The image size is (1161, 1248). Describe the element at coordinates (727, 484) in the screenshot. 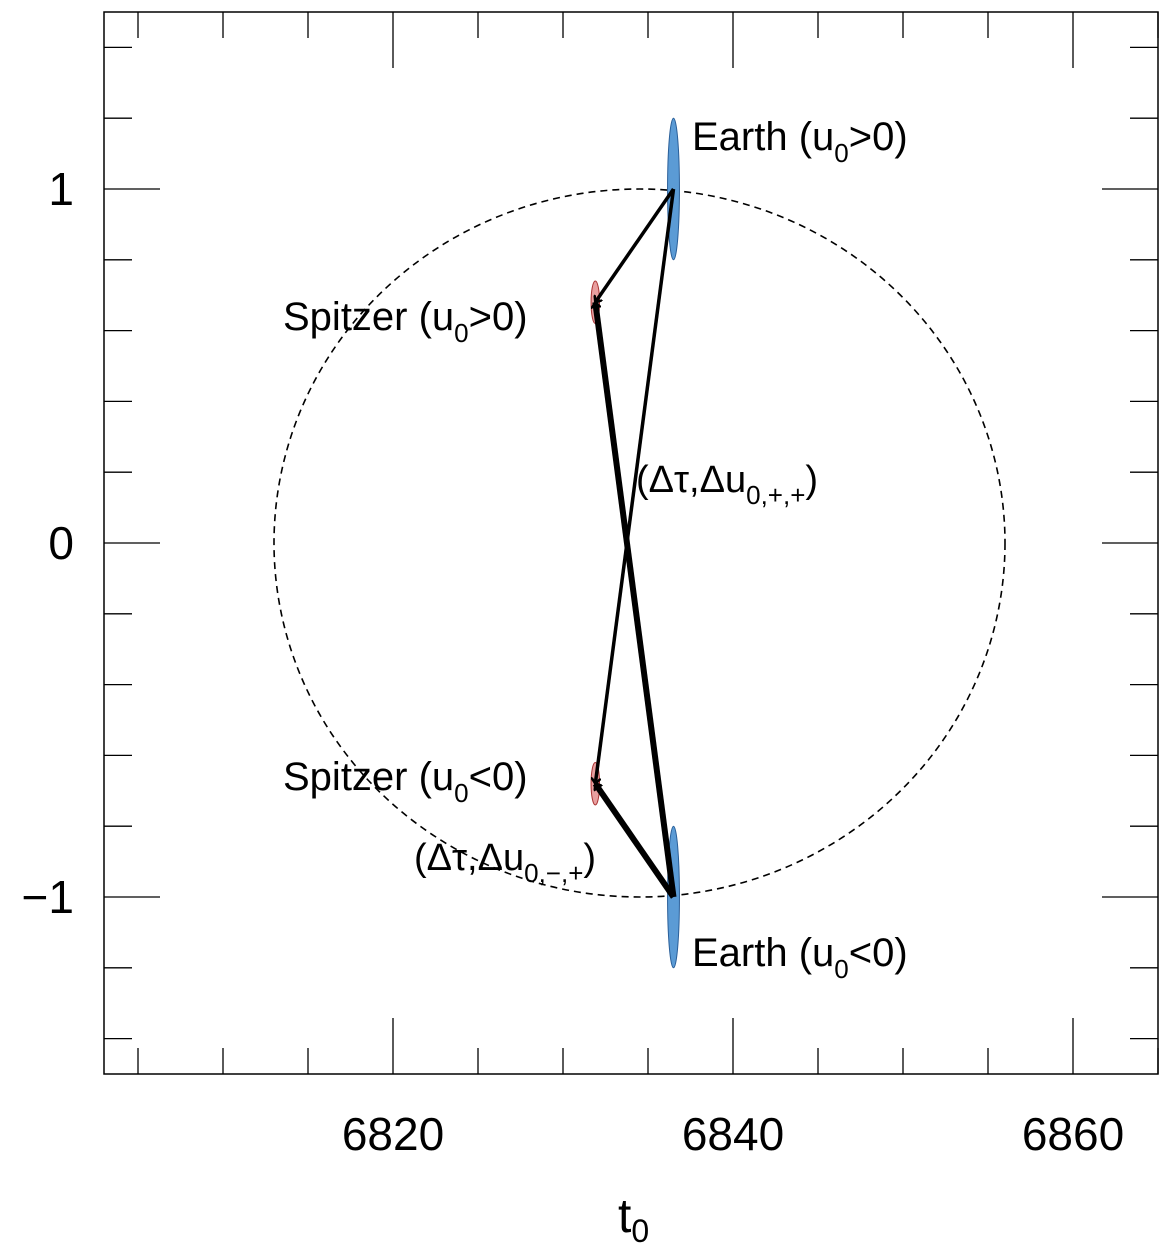

I see `annotation-delta_pp: (Δτ,Δu0,+,+)` at that location.